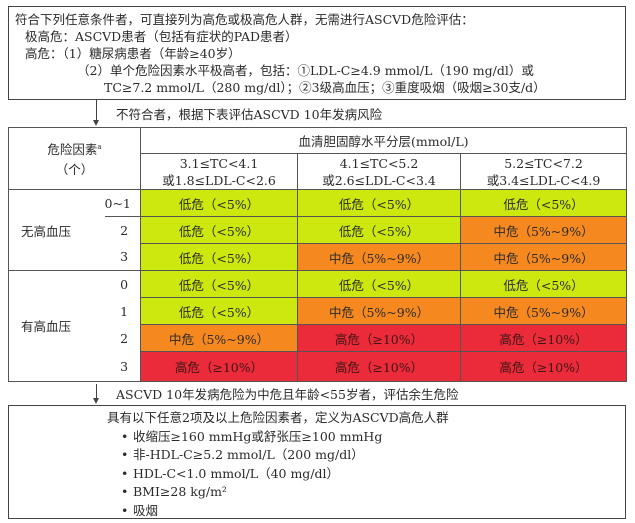  I want to click on group-no-hypertension: 无高血压, so click(56, 230).